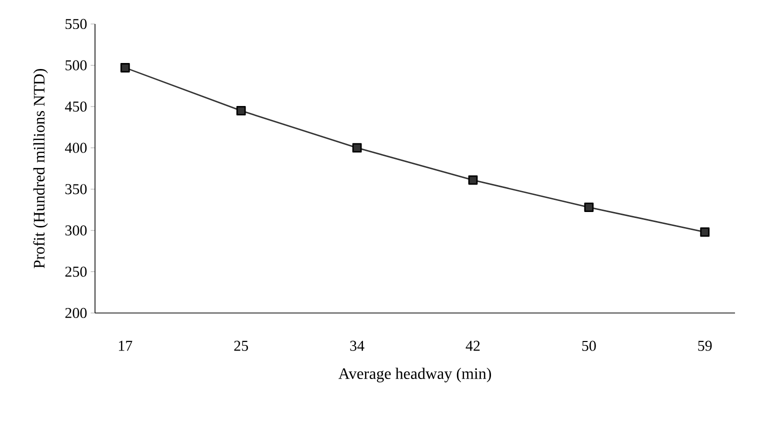 Image resolution: width=763 pixels, height=428 pixels. I want to click on y-tick-label: 200, so click(76, 313).